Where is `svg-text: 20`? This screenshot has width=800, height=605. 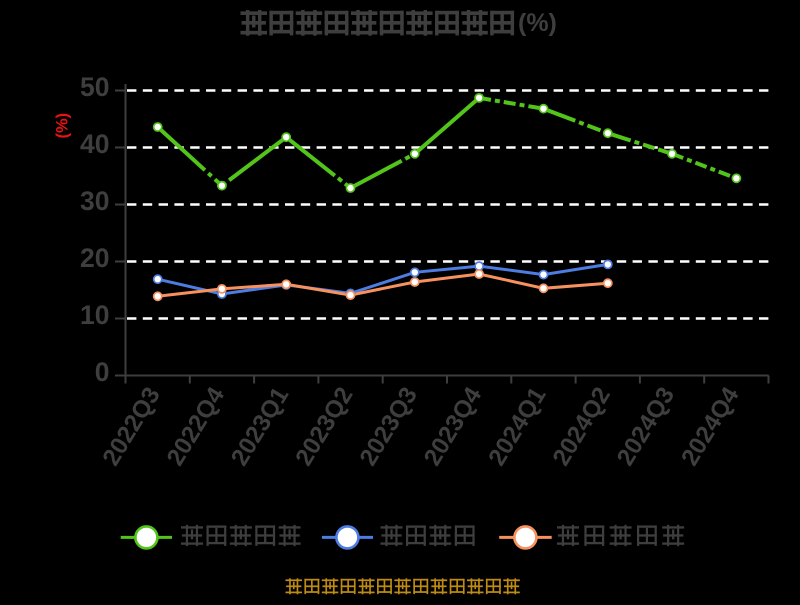
svg-text: 20 is located at coordinates (94, 258).